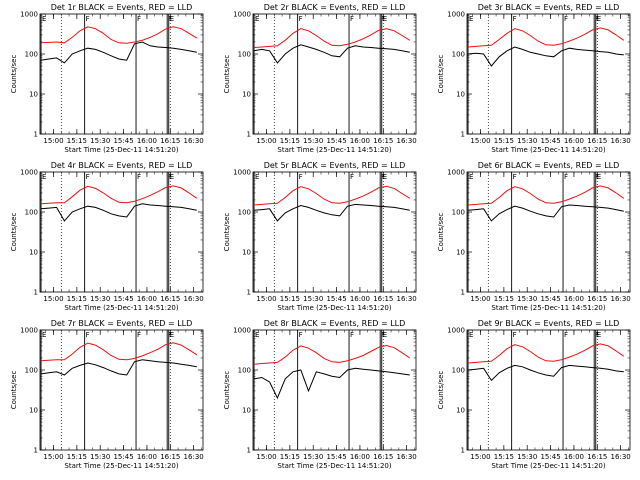  What do you see at coordinates (549, 165) in the screenshot?
I see `panel-title: Det 6r BLACK = Events, RED = LLD` at bounding box center [549, 165].